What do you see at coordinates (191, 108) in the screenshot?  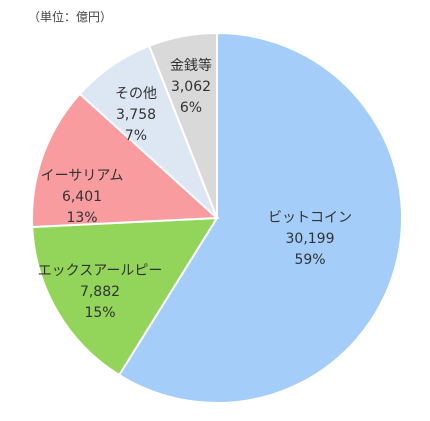 I see `slice-percent: 6%` at bounding box center [191, 108].